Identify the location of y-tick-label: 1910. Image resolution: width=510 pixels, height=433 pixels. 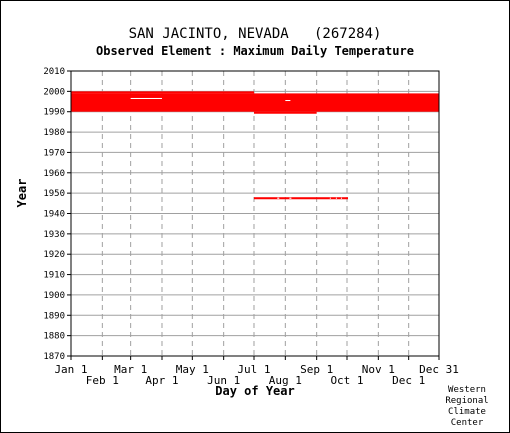
(54, 276).